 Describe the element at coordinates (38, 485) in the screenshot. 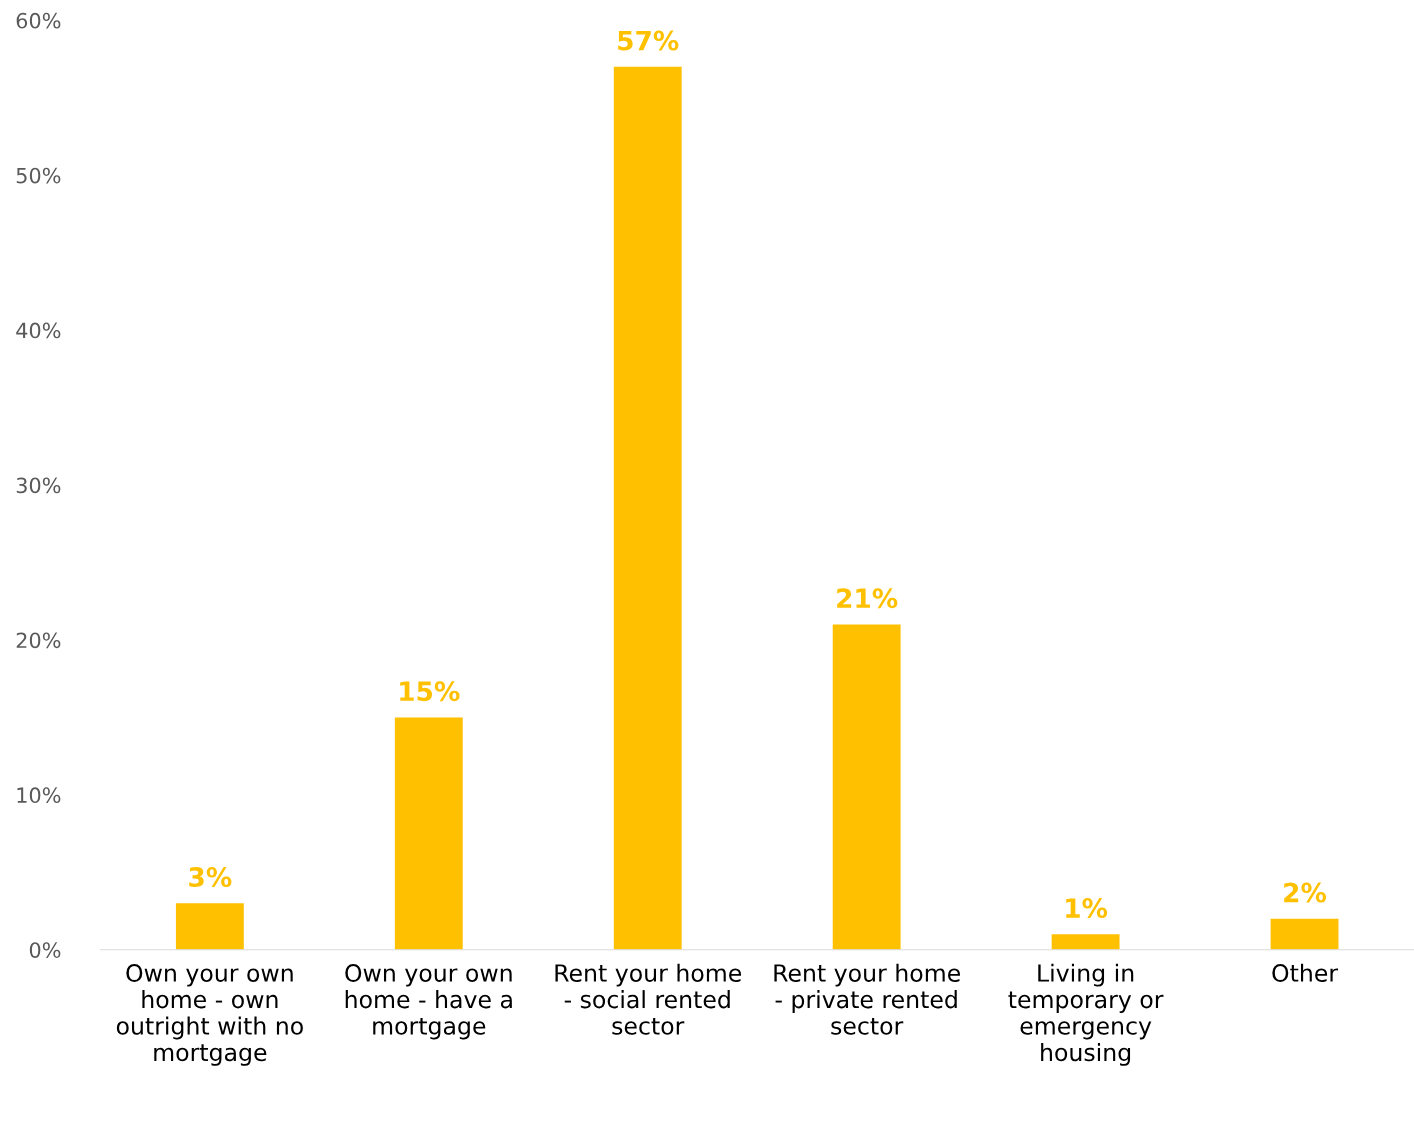

I see `y-tick-label: 30%` at that location.